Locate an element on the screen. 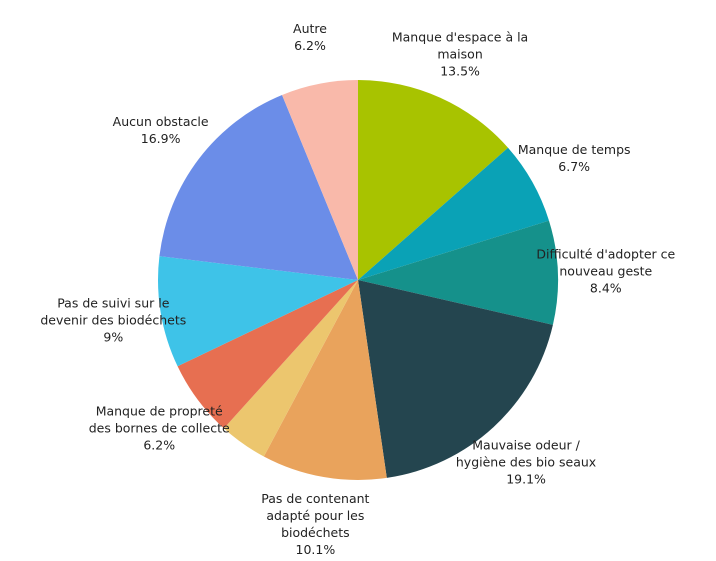 This screenshot has height=561, width=716. value-label: 9% is located at coordinates (113, 337).